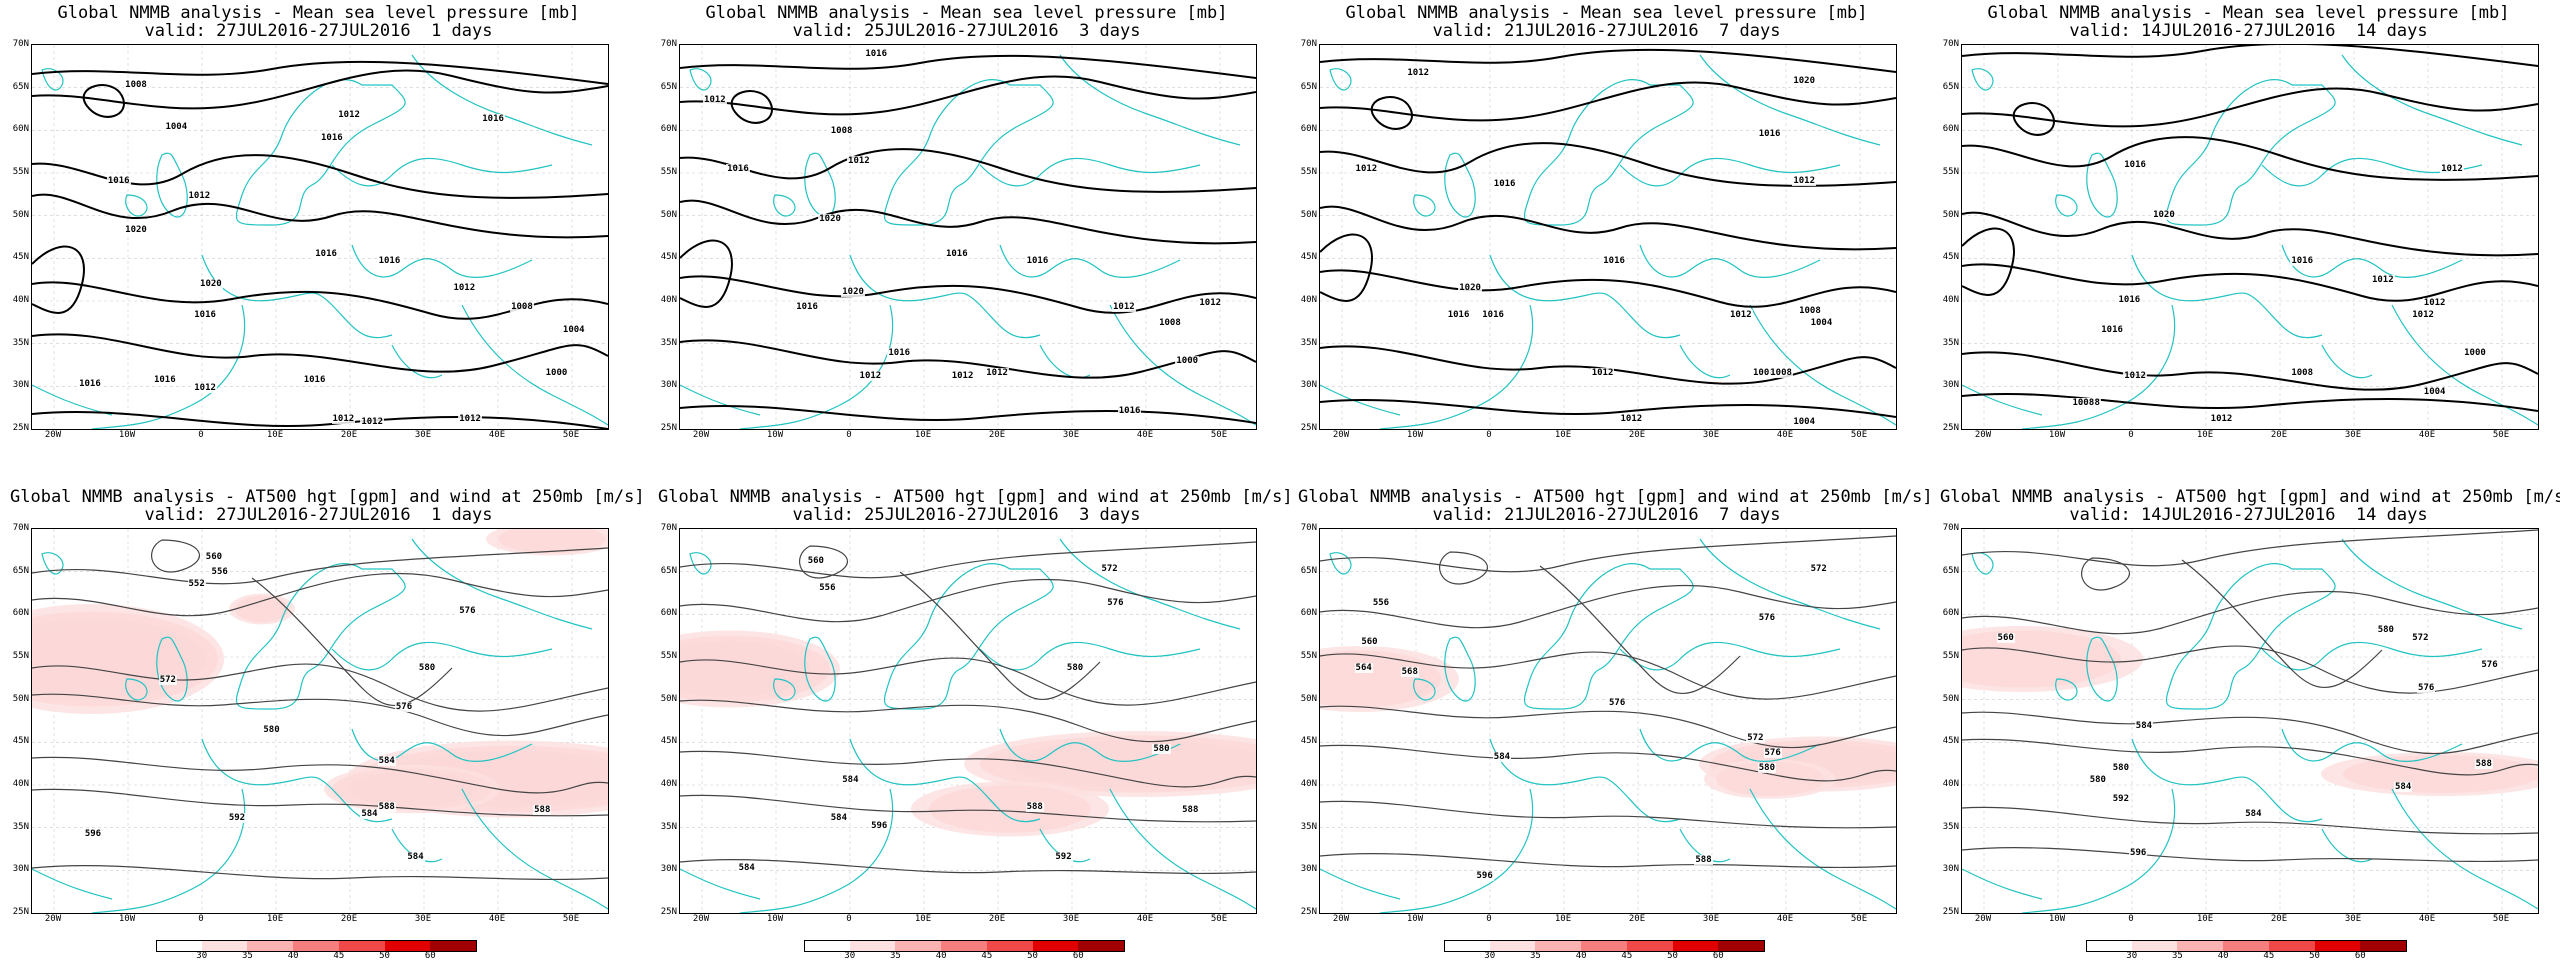 The width and height of the screenshot is (2560, 961). What do you see at coordinates (668, 656) in the screenshot?
I see `lat-tick-label: 55N` at bounding box center [668, 656].